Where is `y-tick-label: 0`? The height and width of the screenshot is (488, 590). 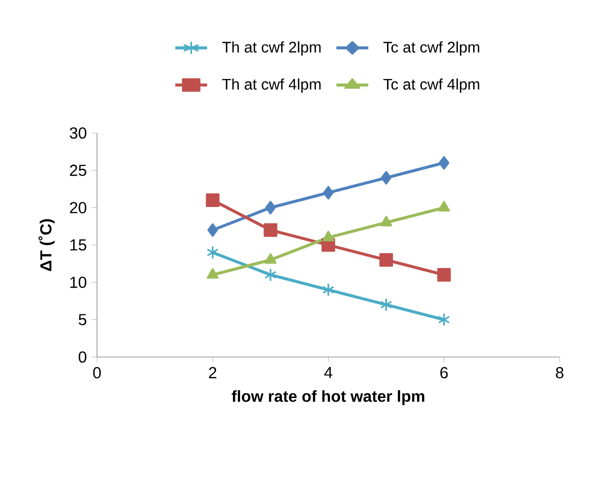 y-tick-label: 0 is located at coordinates (82, 357).